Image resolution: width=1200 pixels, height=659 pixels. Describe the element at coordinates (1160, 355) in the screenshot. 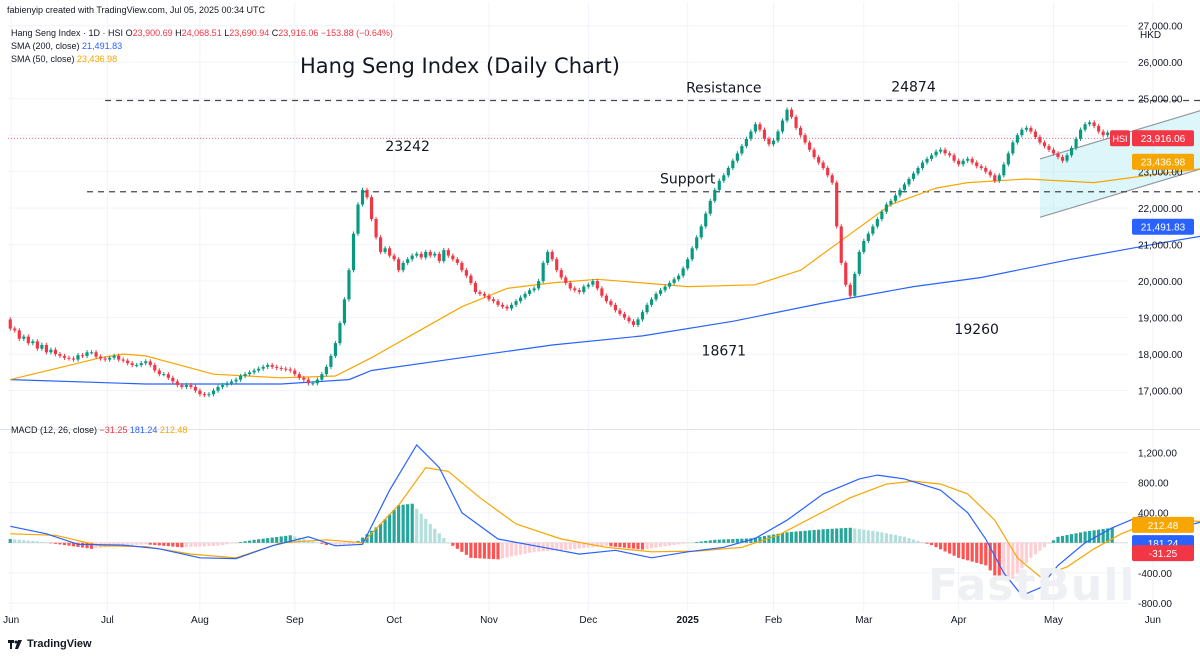

I see `price-tick-label: 18,000.00` at that location.